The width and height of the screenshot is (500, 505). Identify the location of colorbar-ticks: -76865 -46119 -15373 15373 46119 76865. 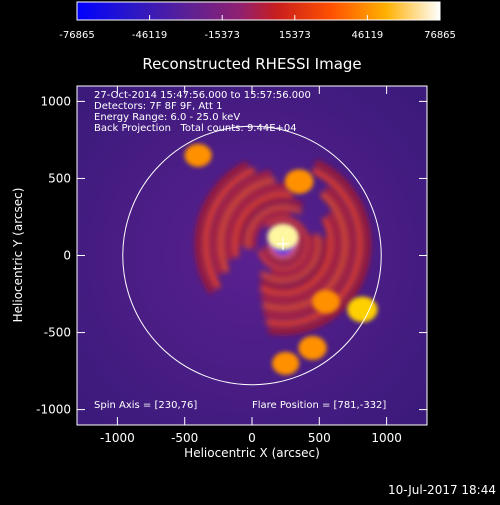
(257, 28).